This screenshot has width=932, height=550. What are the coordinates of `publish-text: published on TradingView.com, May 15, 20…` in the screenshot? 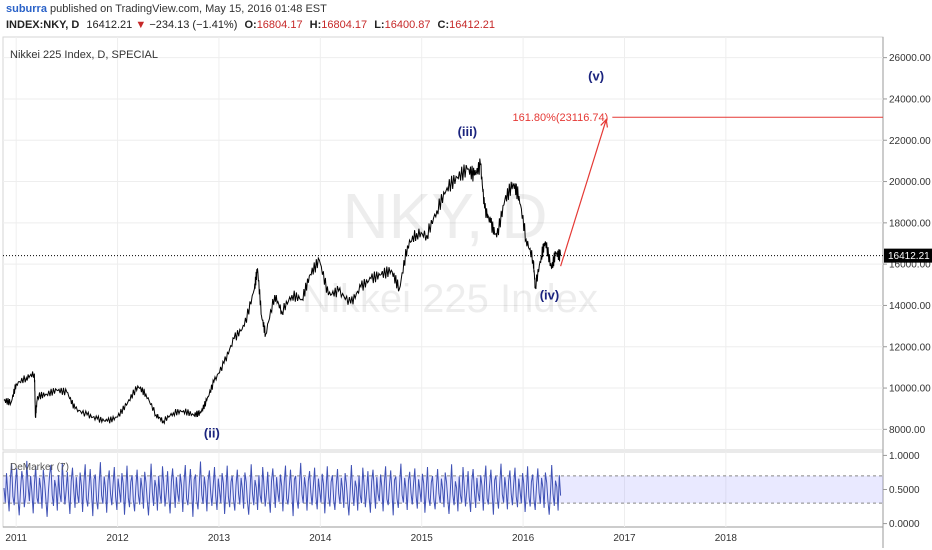 It's located at (188, 9).